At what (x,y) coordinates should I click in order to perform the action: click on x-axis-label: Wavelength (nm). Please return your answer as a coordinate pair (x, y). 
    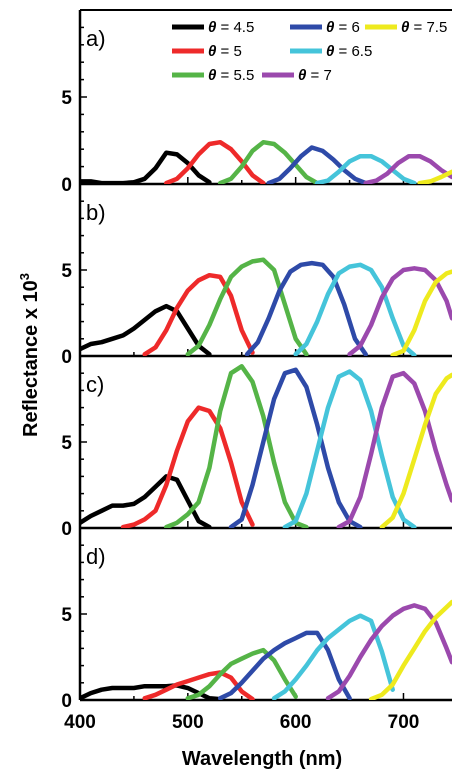
    Looking at the image, I should click on (262, 759).